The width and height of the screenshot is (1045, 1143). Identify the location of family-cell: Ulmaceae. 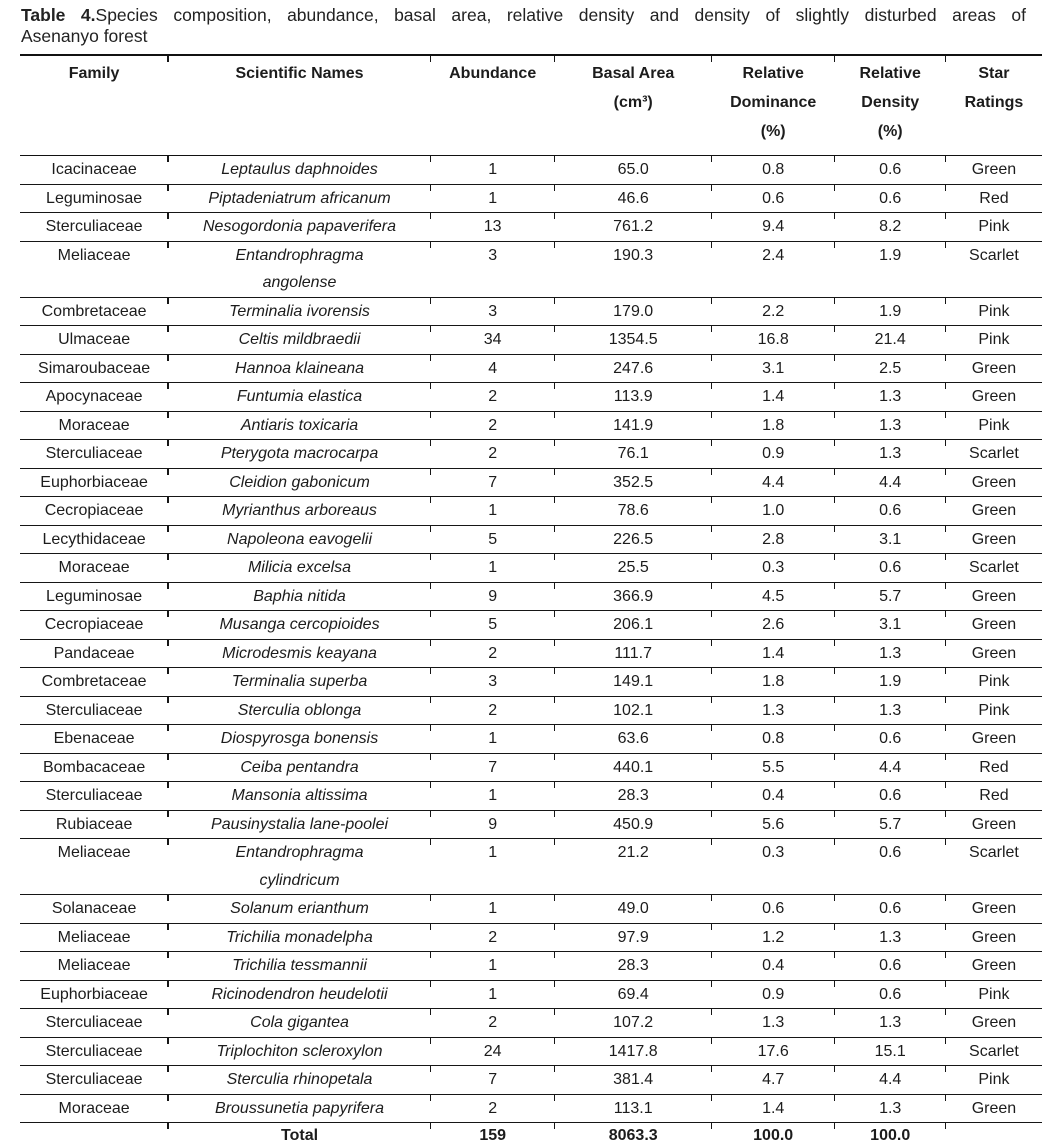
(94, 340).